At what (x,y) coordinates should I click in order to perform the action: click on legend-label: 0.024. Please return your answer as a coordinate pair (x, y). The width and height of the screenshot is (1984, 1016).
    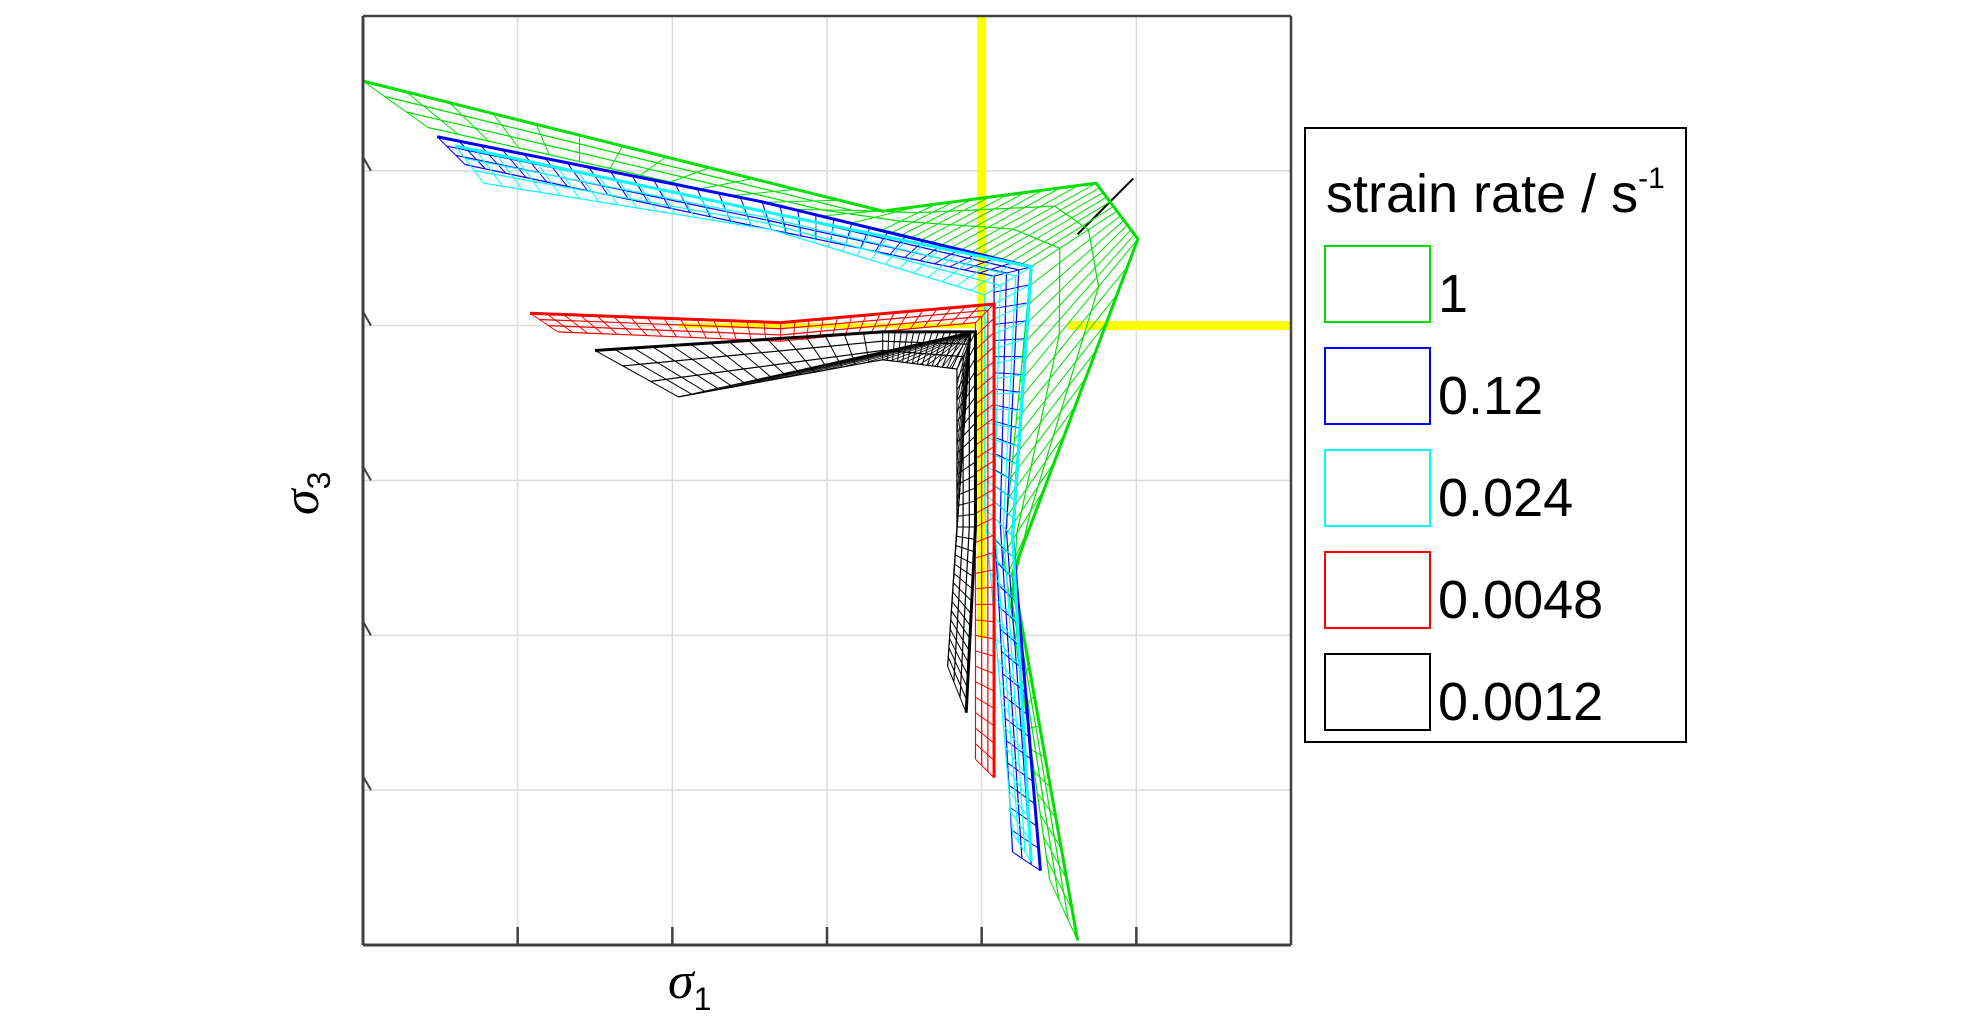
    Looking at the image, I should click on (1505, 498).